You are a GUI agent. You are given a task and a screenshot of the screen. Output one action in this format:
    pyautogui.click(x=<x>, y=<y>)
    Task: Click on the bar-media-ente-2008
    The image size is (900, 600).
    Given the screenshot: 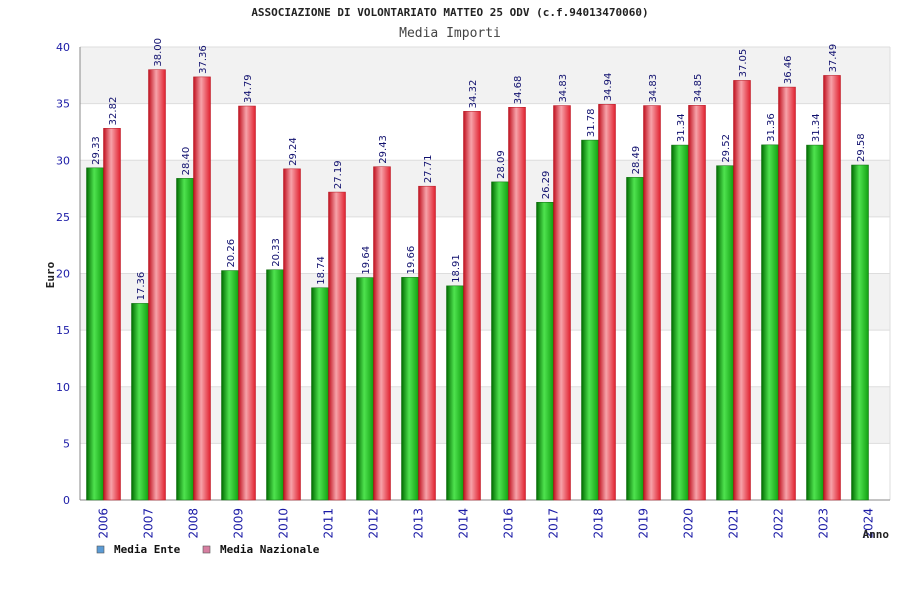 What is the action you would take?
    pyautogui.click(x=185, y=339)
    